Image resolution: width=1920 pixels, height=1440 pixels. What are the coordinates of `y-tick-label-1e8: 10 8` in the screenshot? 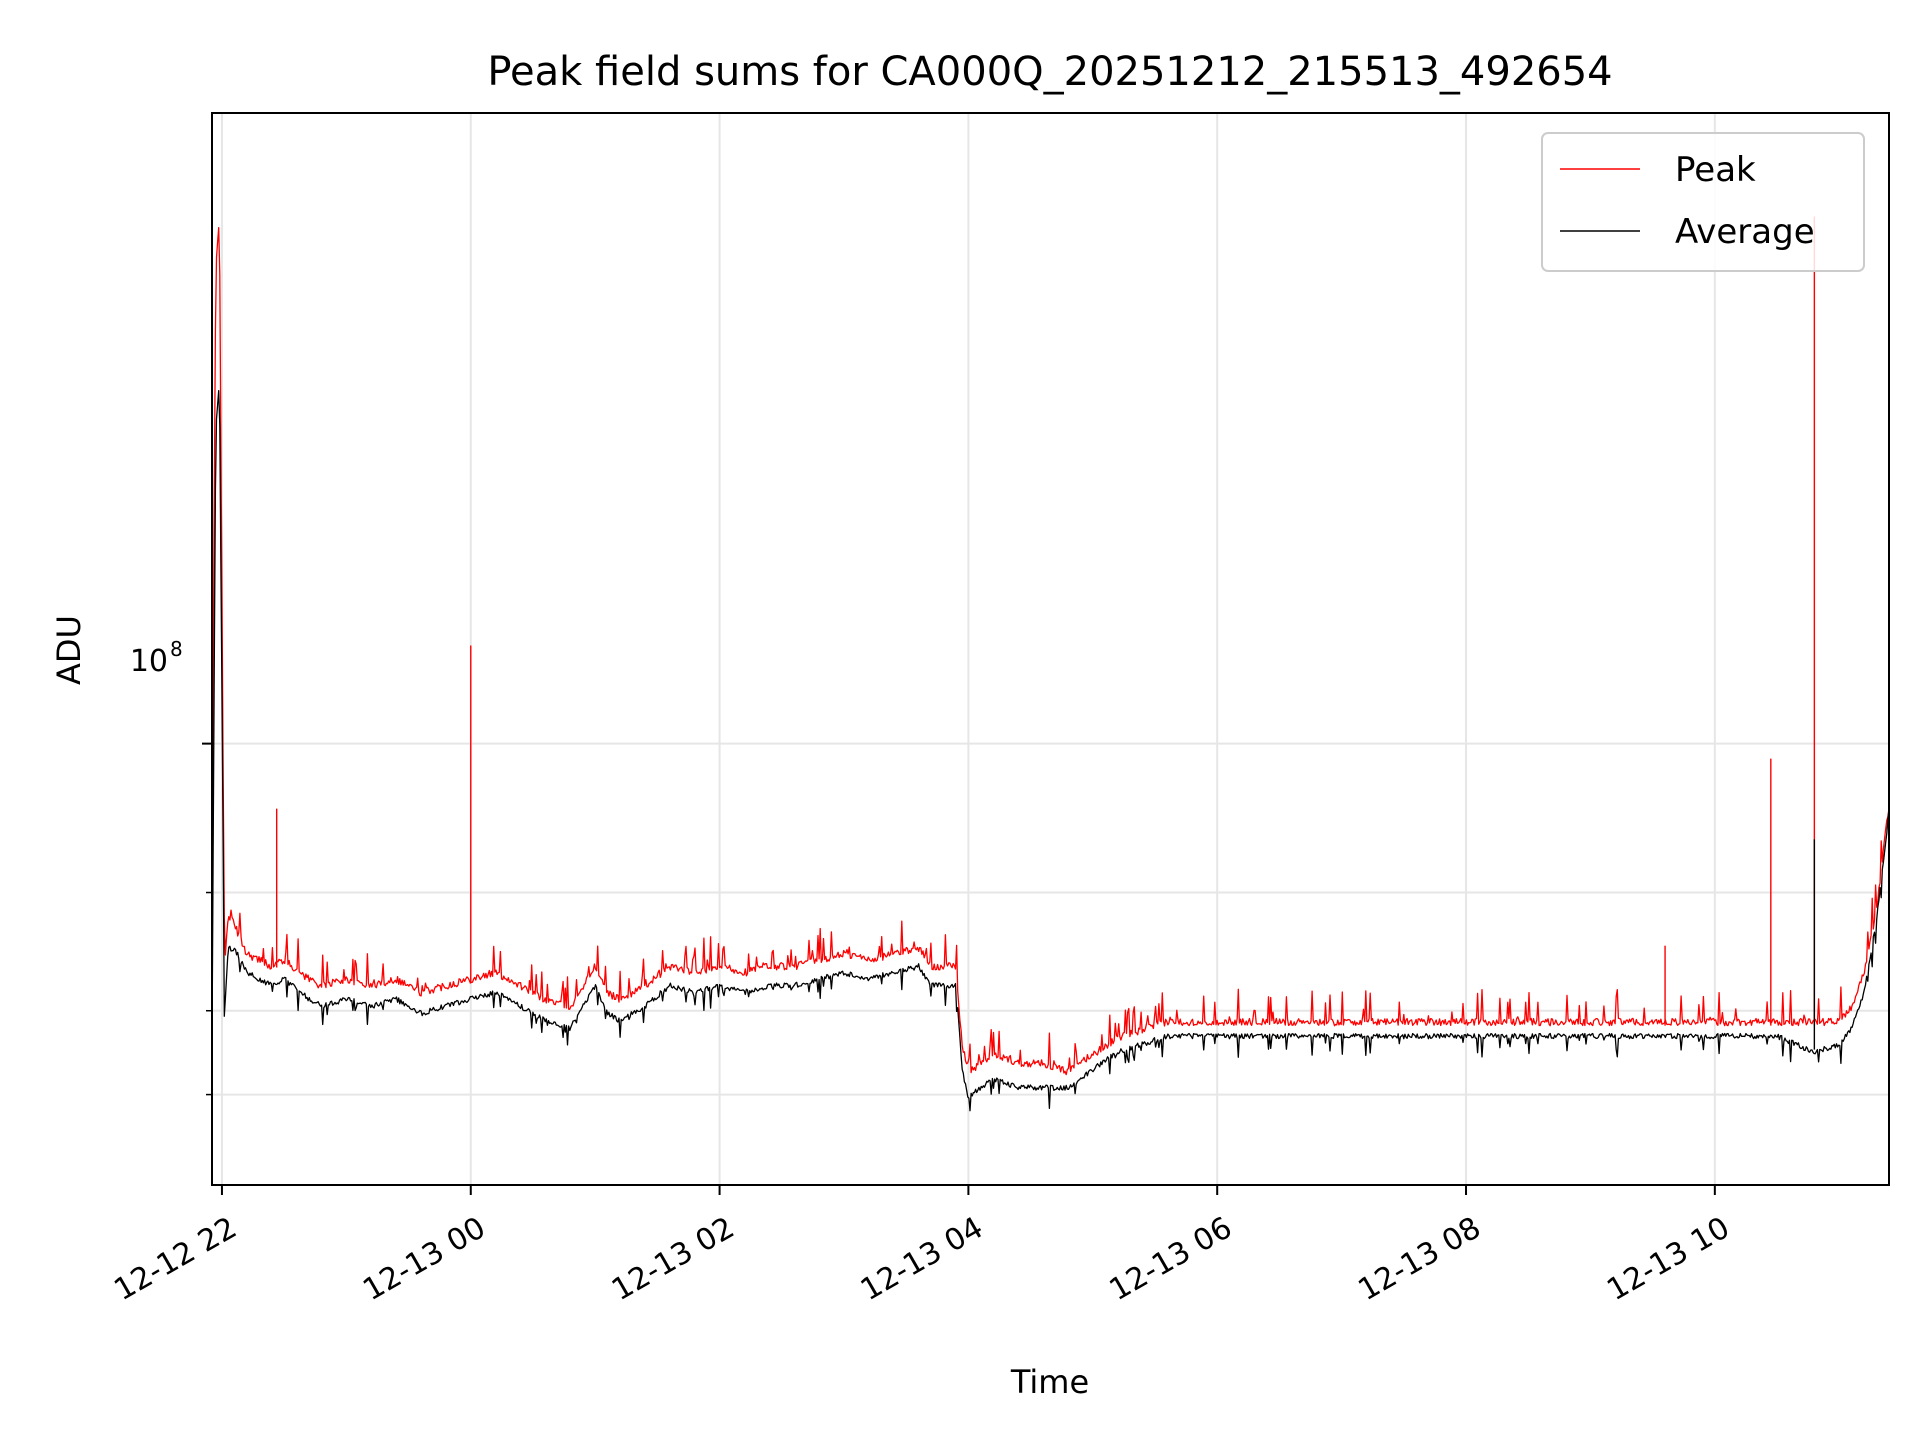 It's located at (156, 658).